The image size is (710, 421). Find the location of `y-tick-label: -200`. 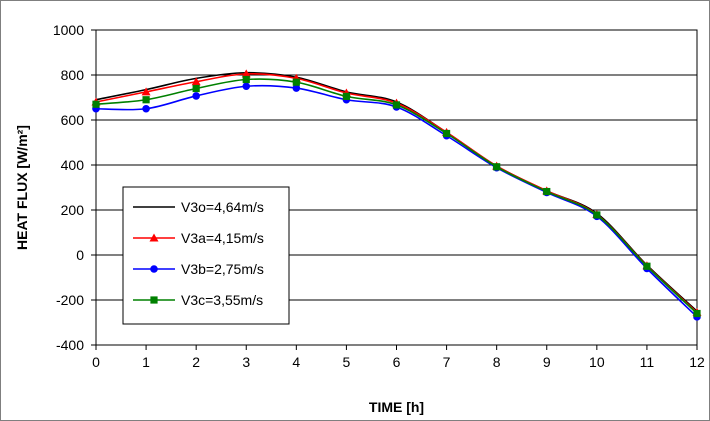

y-tick-label: -200 is located at coordinates (70, 300).